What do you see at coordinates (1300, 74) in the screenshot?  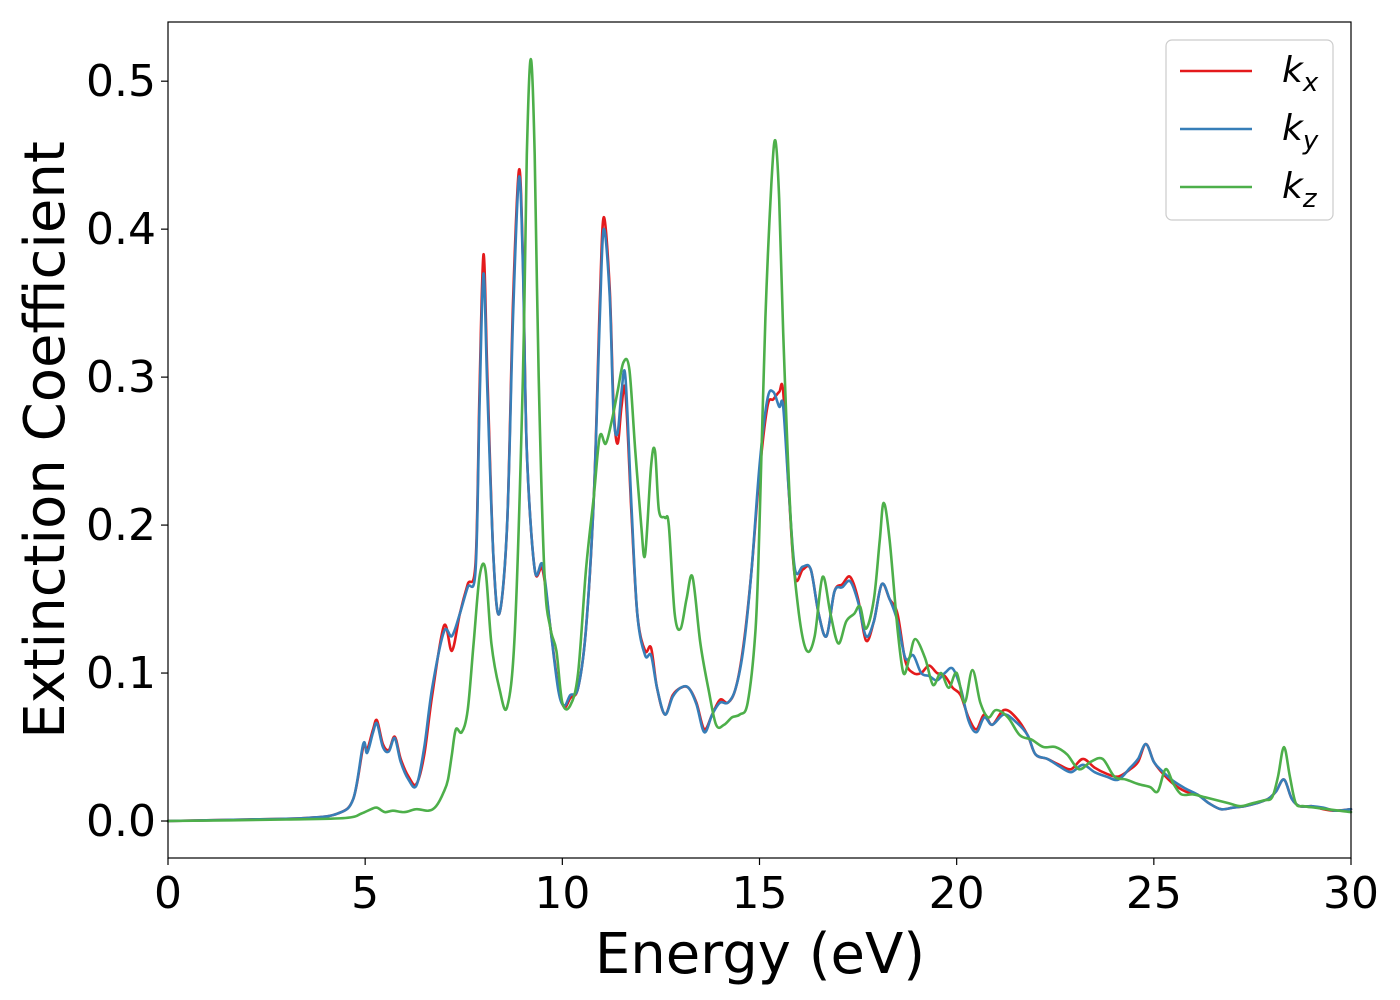 I see `legend-label-k-x: kx` at bounding box center [1300, 74].